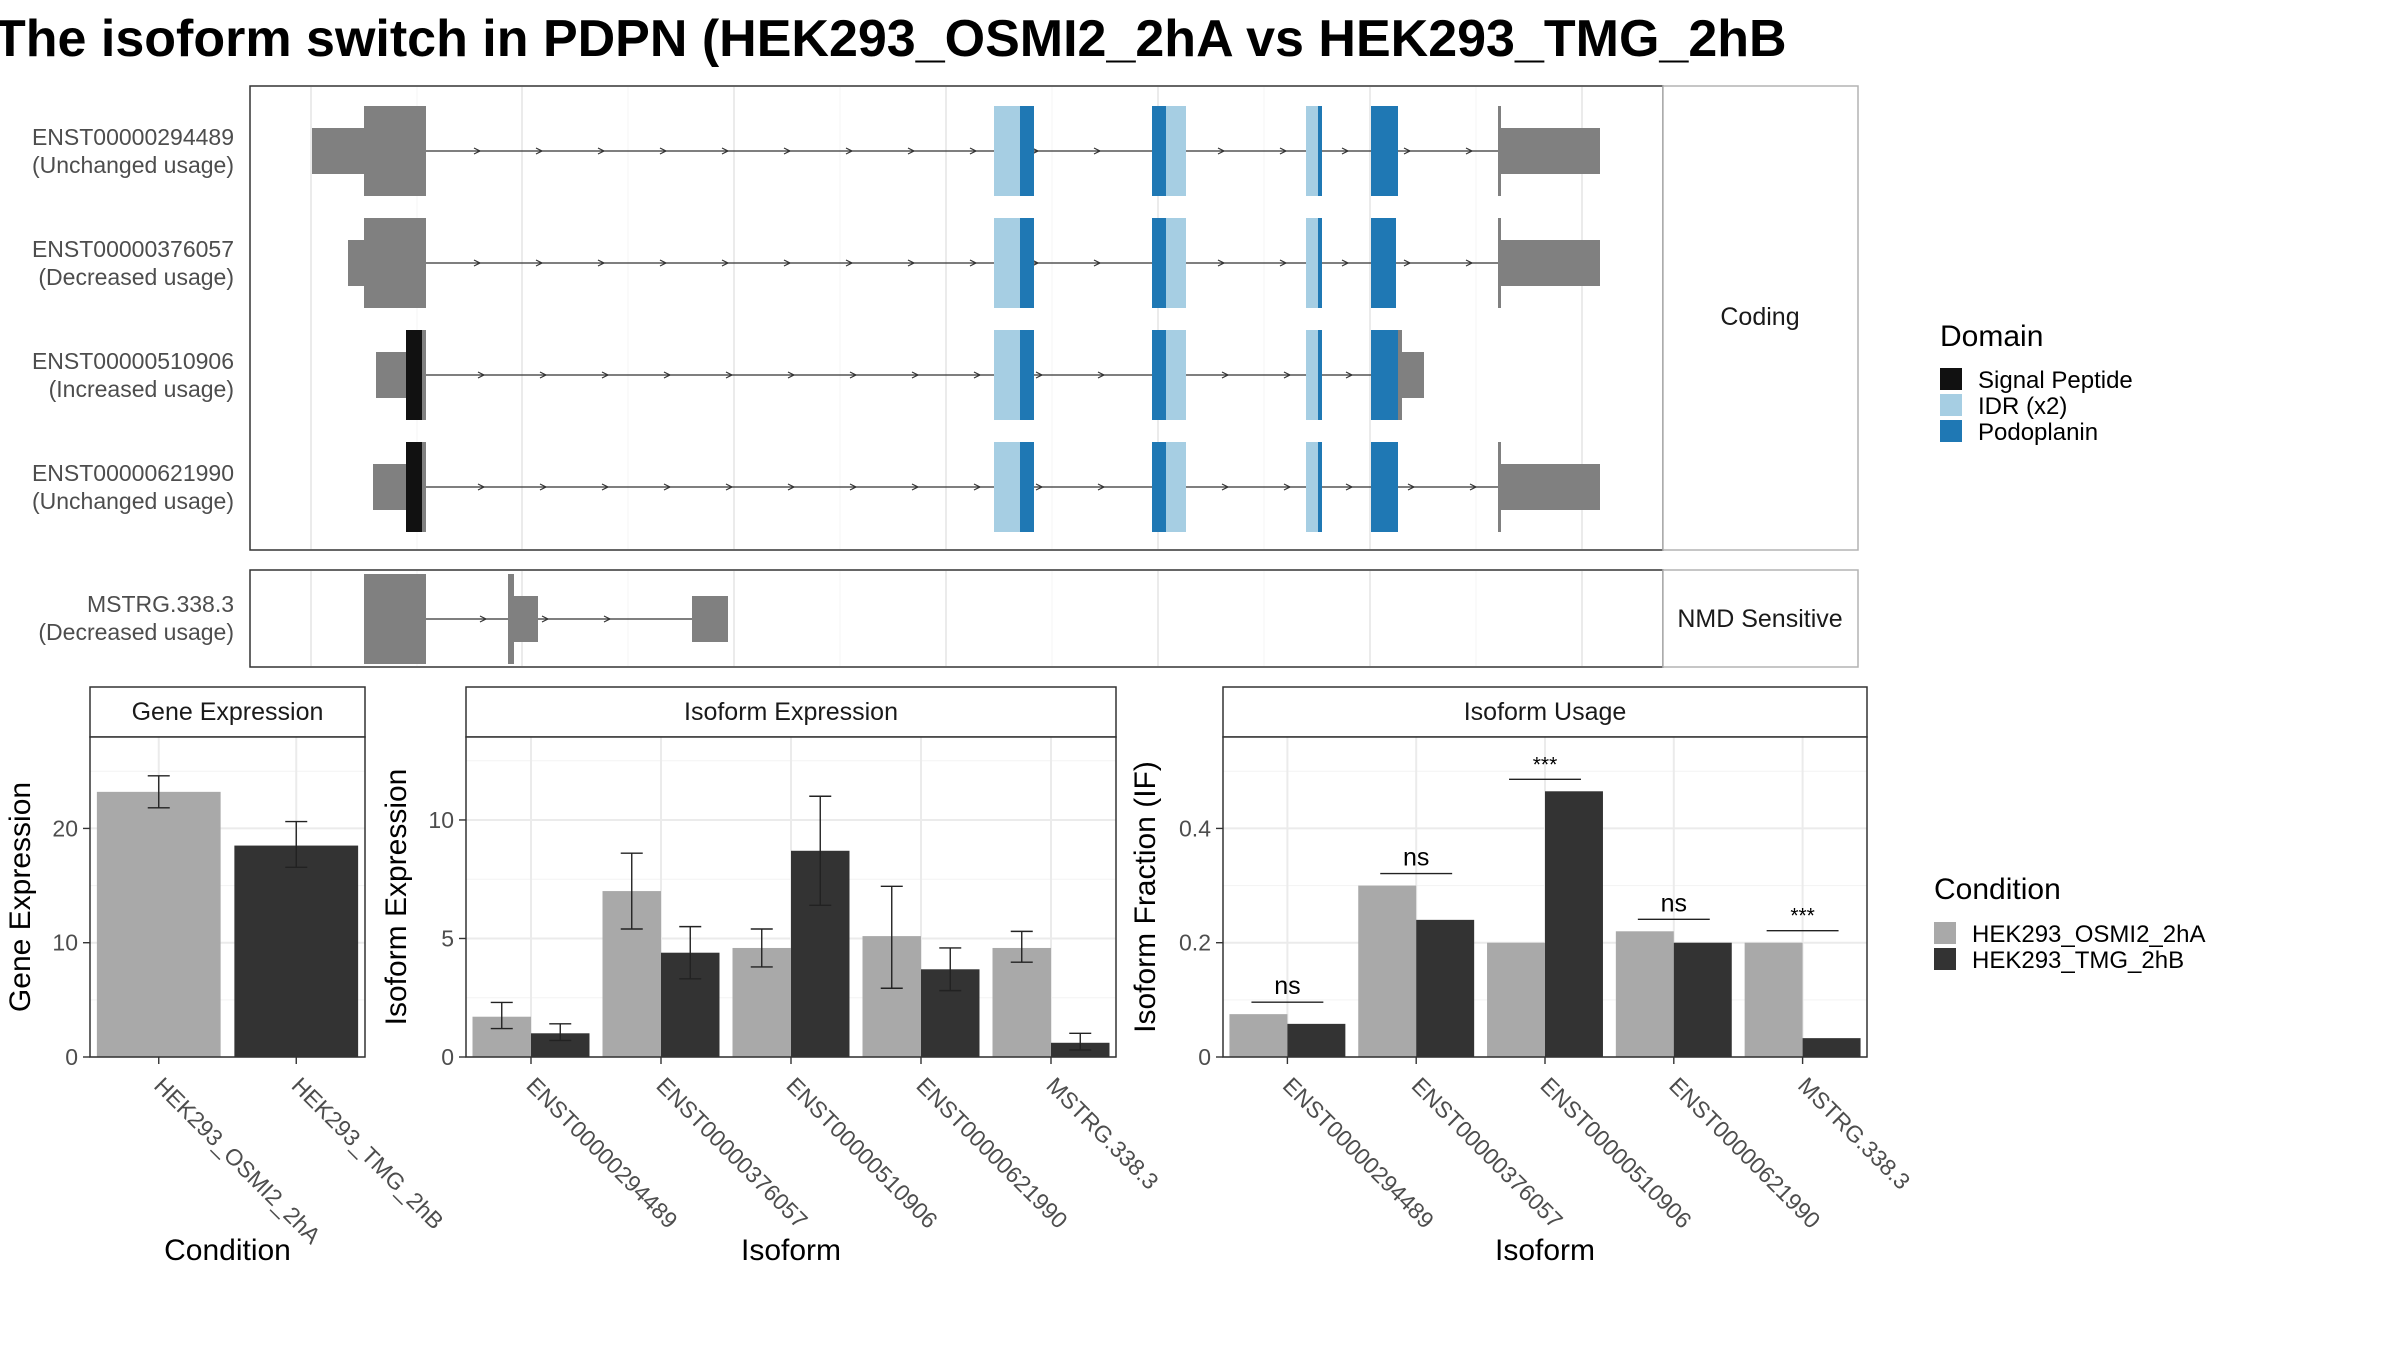 Image resolution: width=2400 pixels, height=1350 pixels. I want to click on isoform-label-1-usage: (Unchanged usage), so click(133, 165).